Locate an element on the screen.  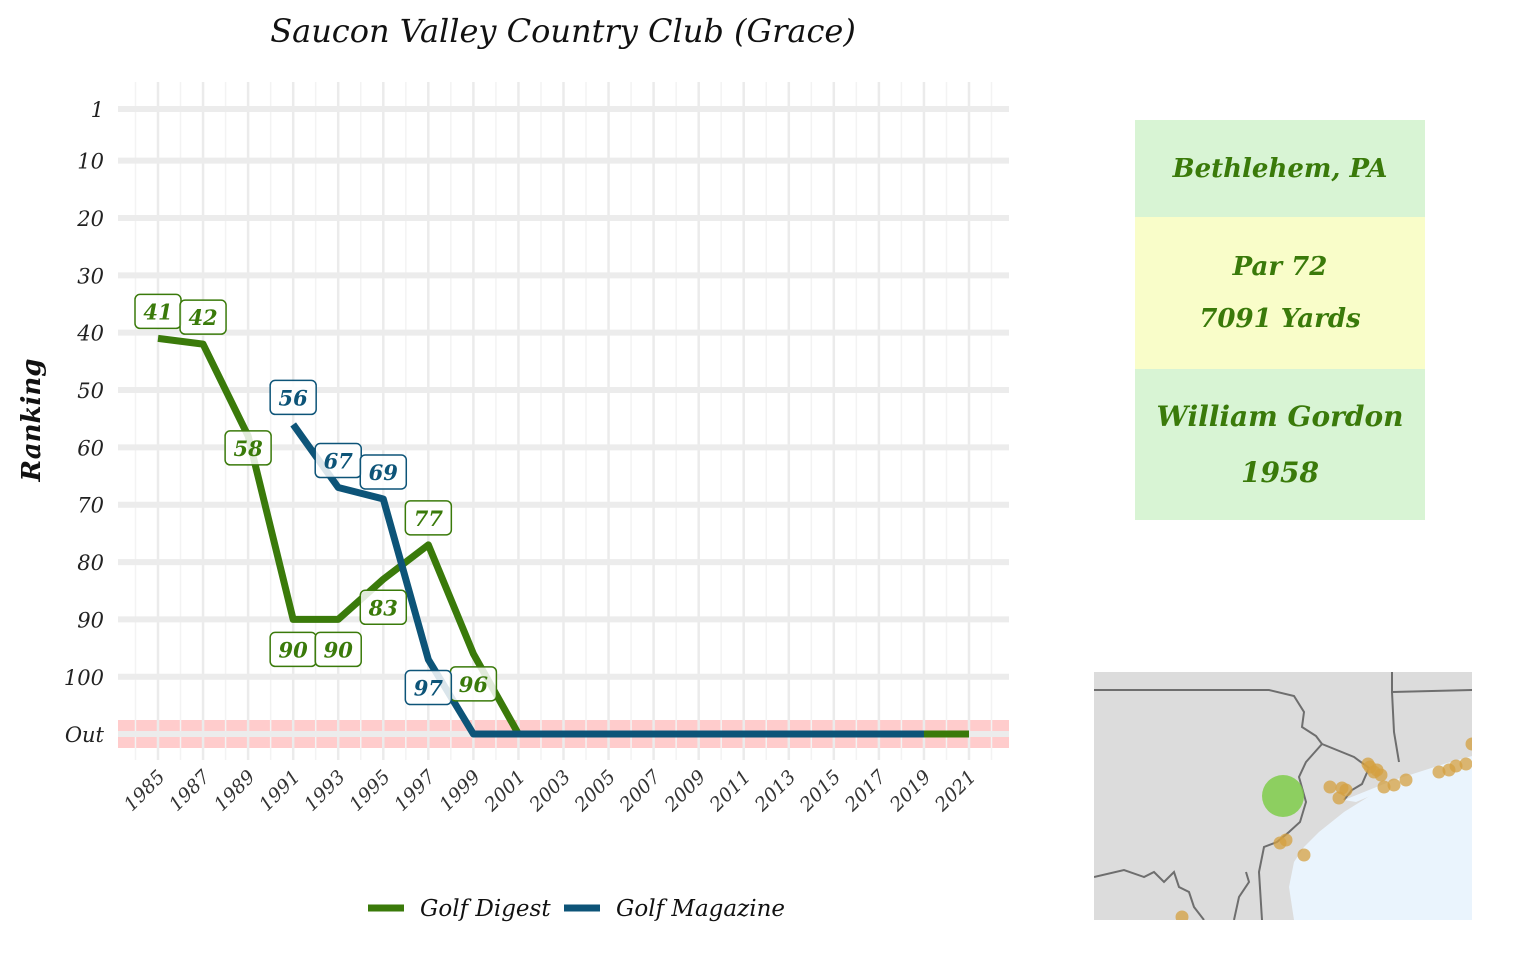
y-tick-label: 1 is located at coordinates (97, 110).